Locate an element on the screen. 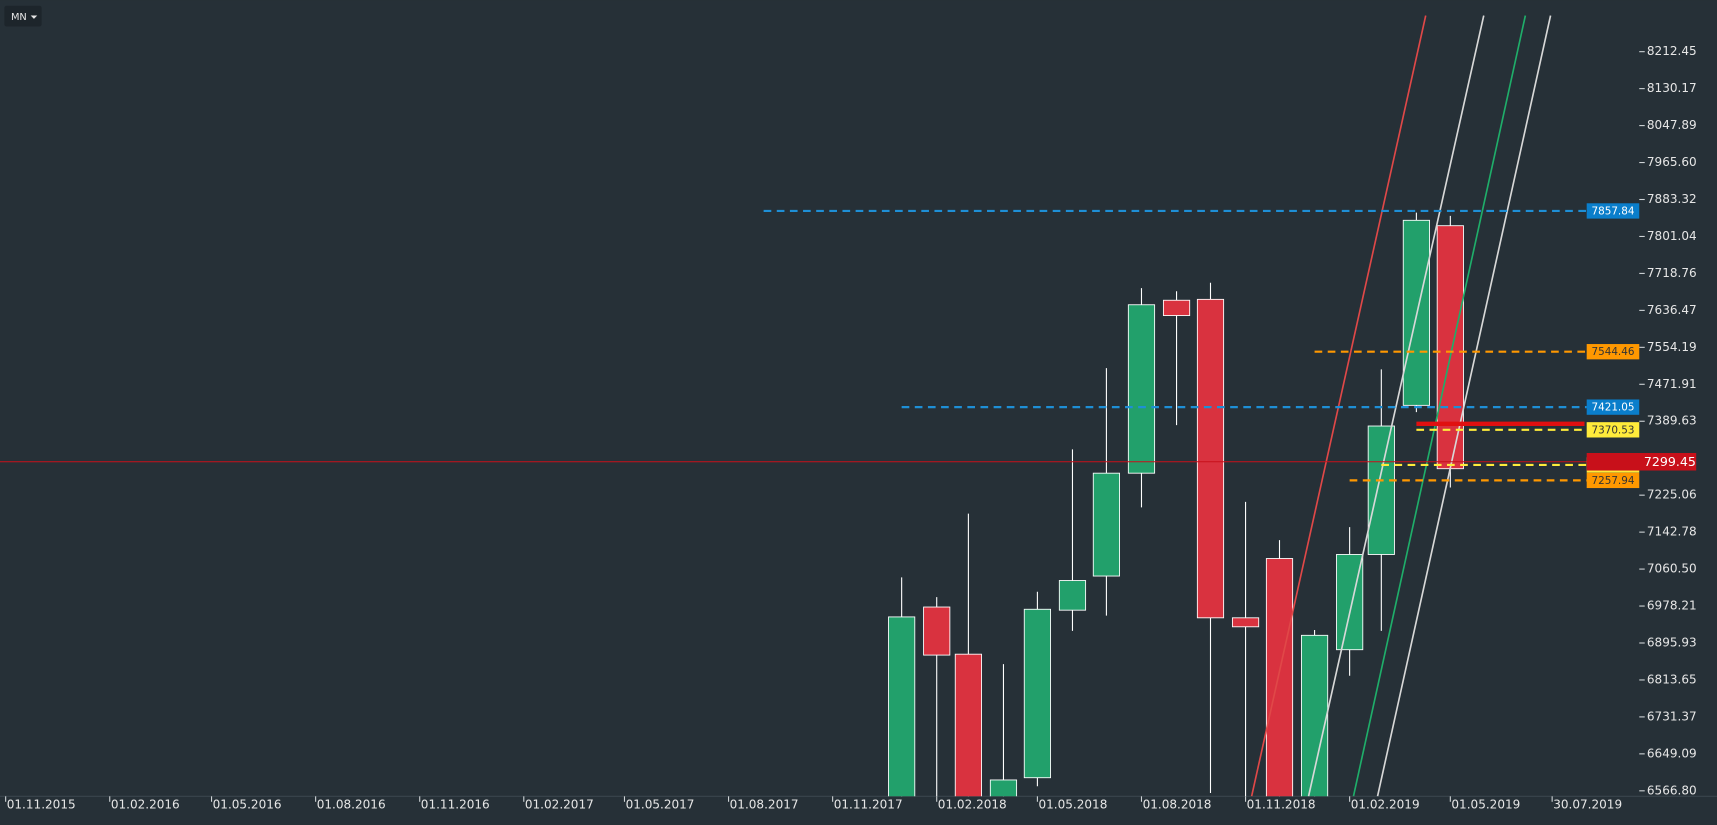 The image size is (1717, 825). y-tick-label: 7471.91 is located at coordinates (1672, 384).